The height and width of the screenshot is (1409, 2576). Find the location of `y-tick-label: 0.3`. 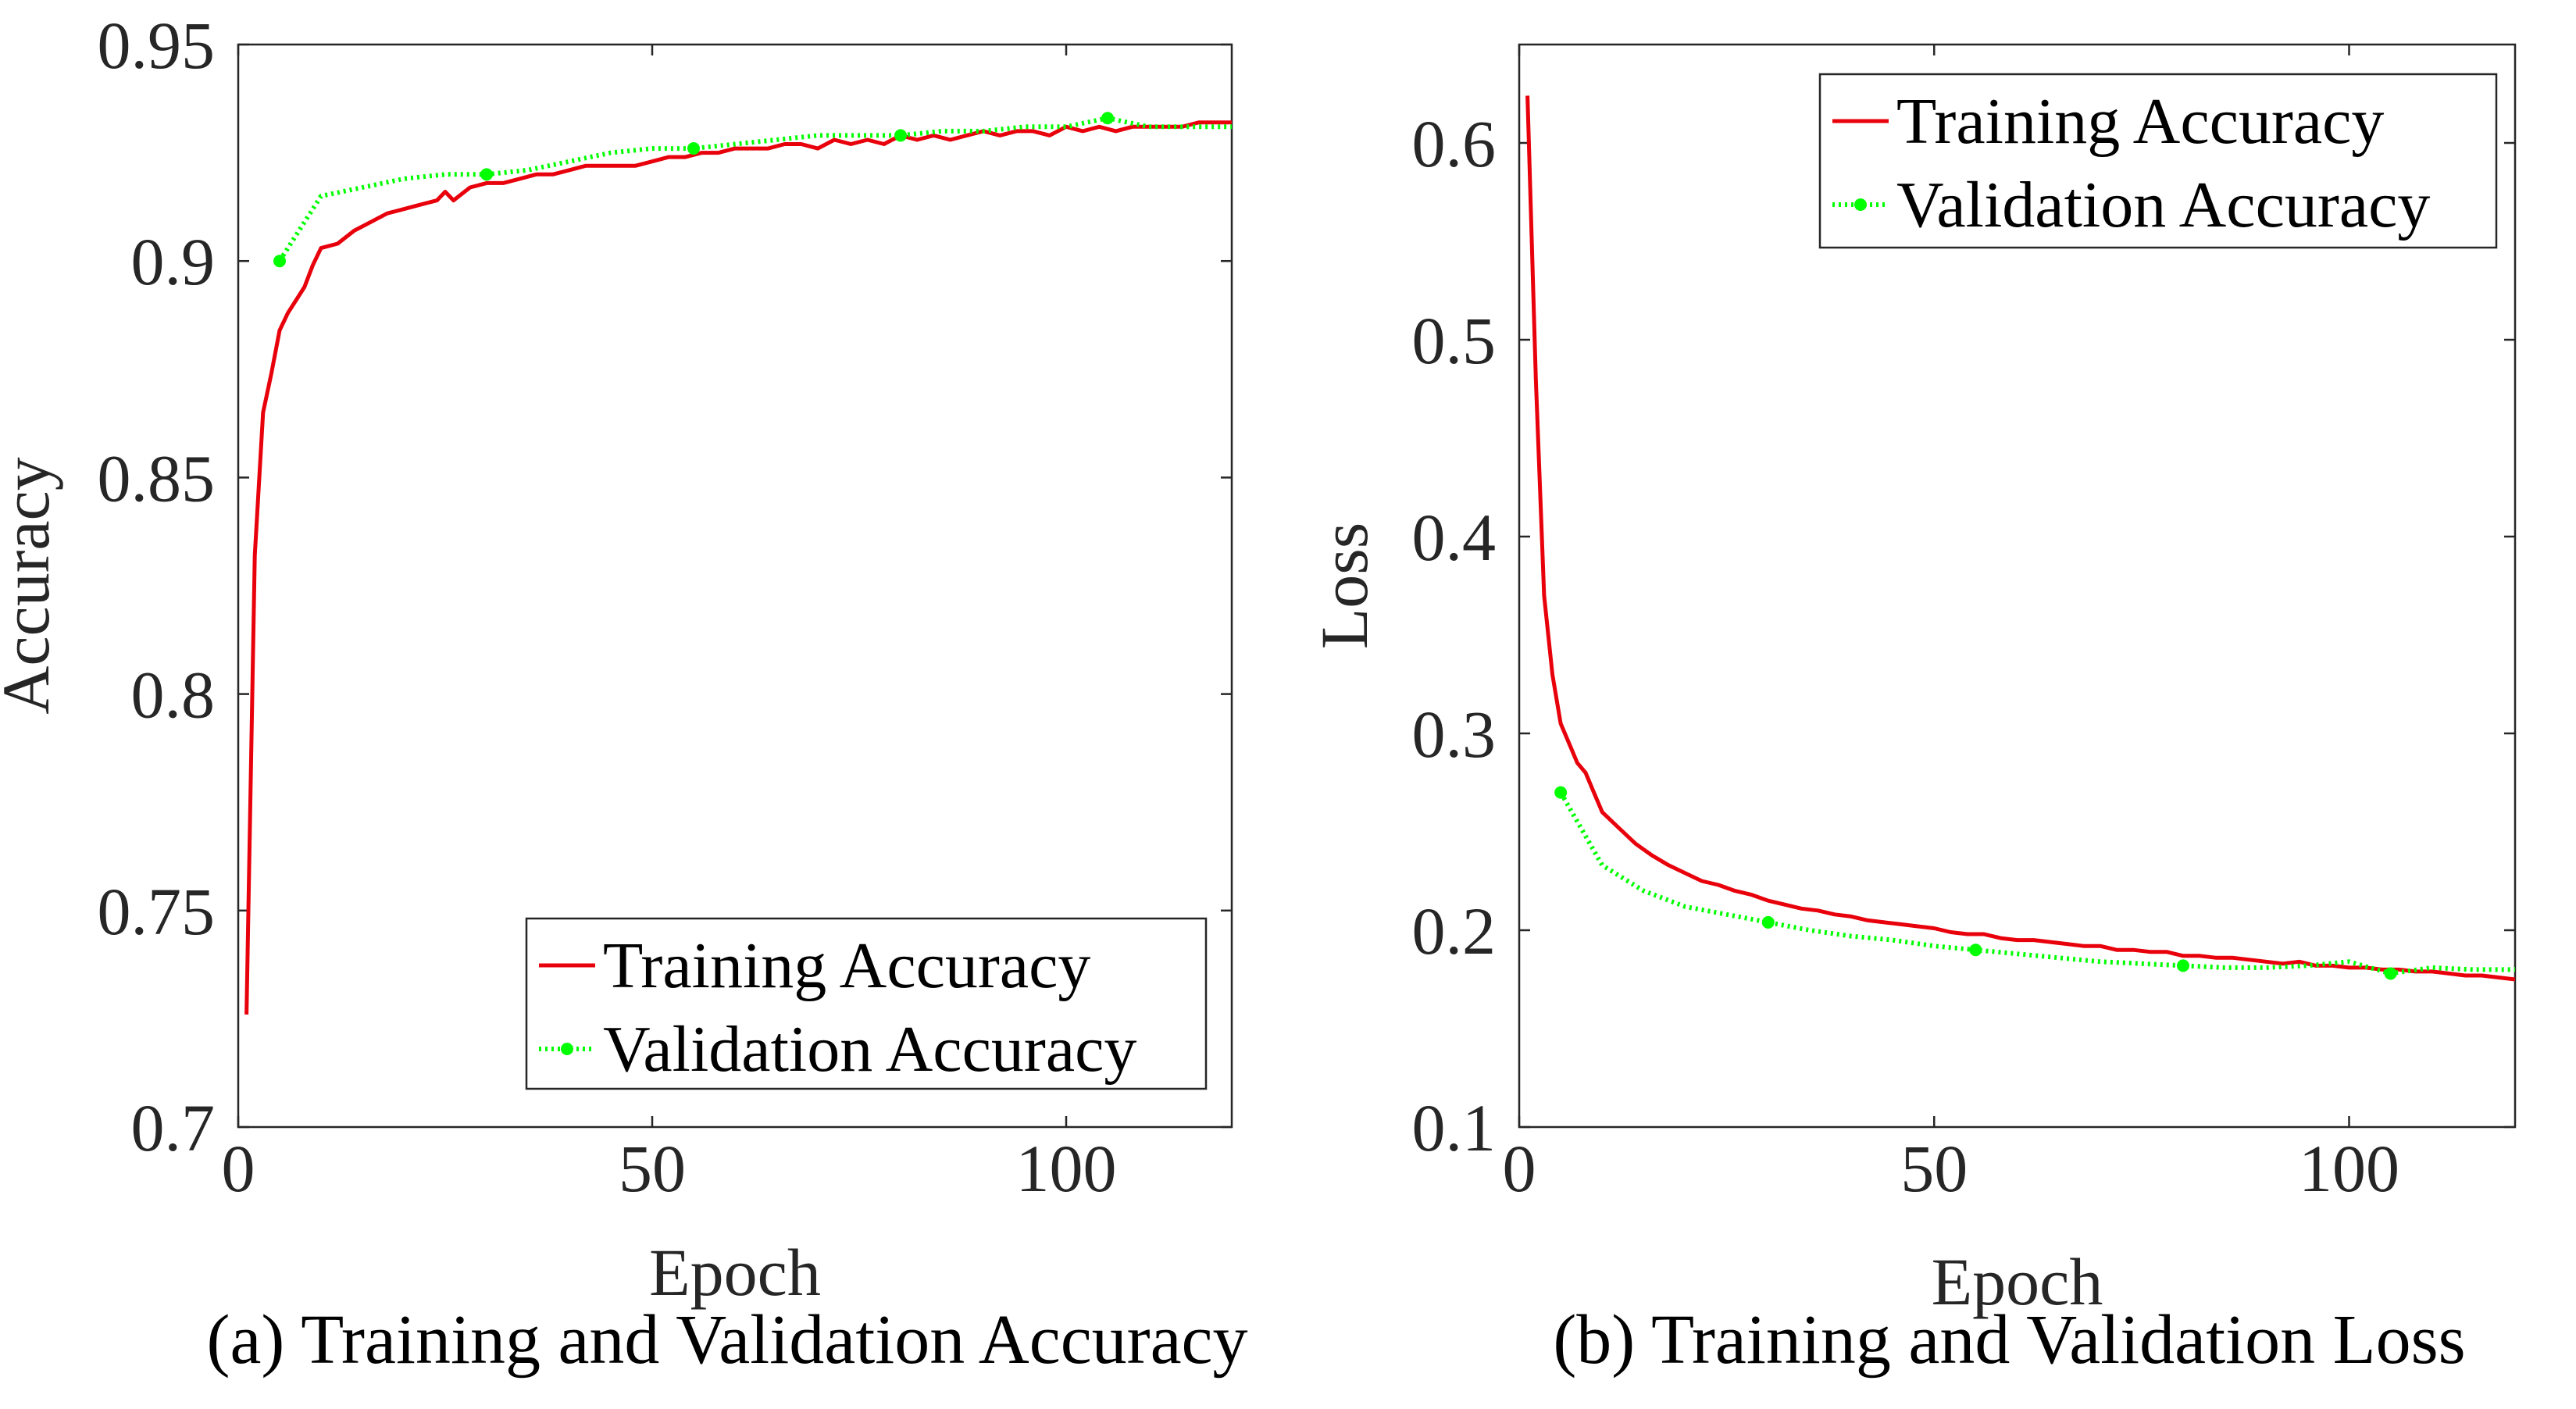

y-tick-label: 0.3 is located at coordinates (1454, 734).